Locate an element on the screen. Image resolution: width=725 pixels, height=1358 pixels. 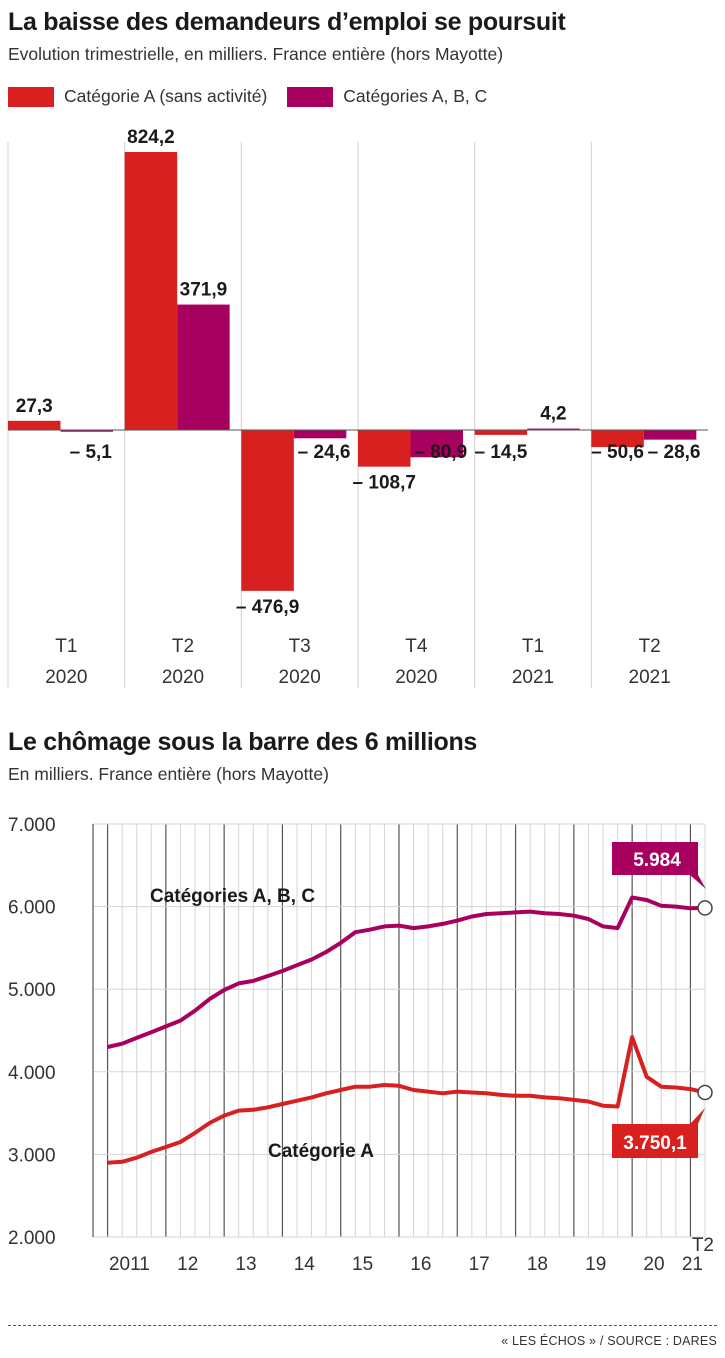
x-tick-label: 19 is located at coordinates (595, 1264).